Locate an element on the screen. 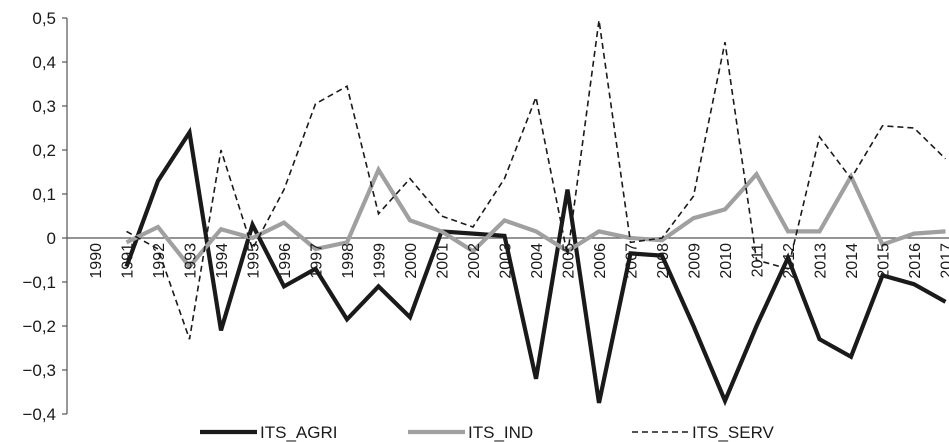 The image size is (949, 442). x-tick-label: 2009 is located at coordinates (695, 261).